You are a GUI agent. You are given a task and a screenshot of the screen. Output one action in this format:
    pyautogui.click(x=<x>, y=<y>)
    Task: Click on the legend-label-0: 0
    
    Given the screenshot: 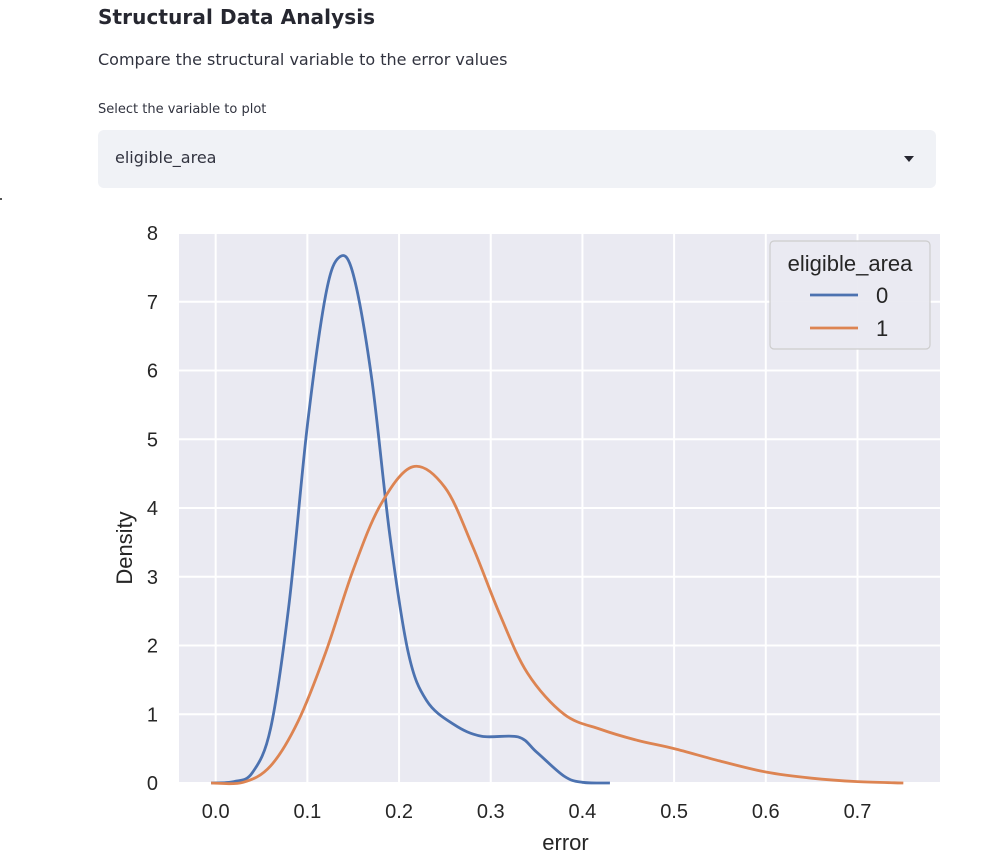 What is the action you would take?
    pyautogui.click(x=882, y=295)
    